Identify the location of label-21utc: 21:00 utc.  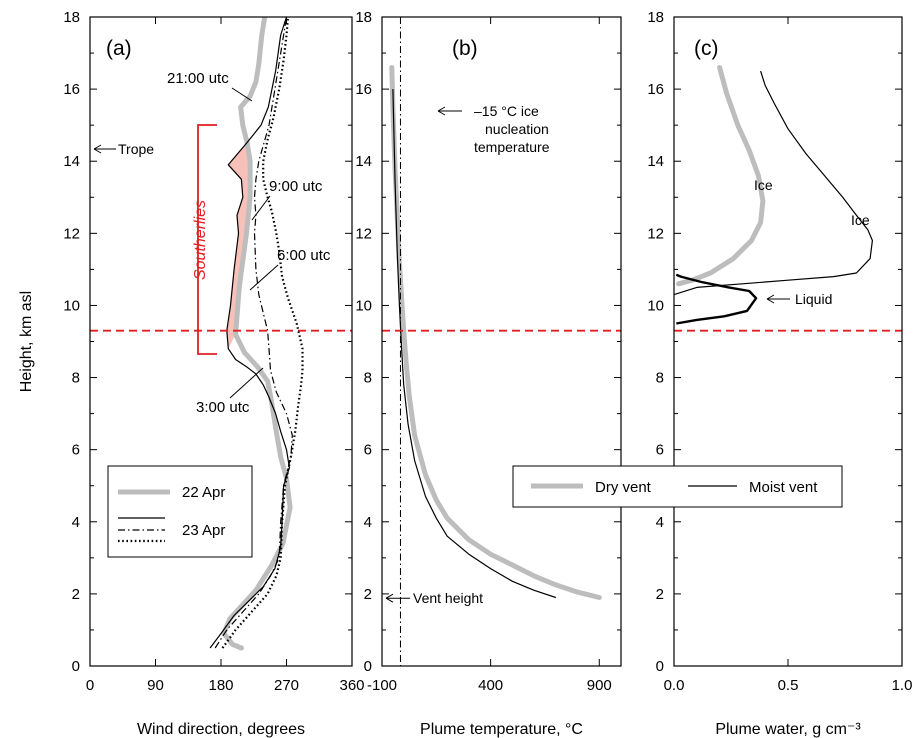
(198, 78).